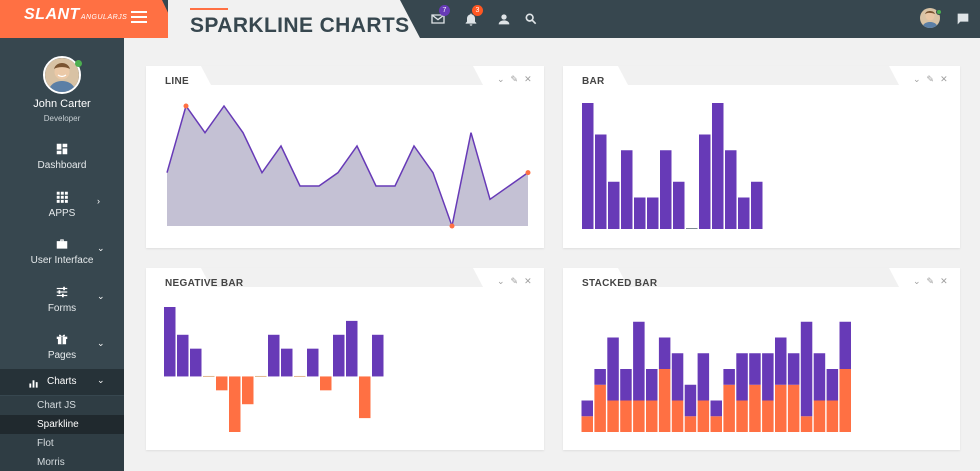 The height and width of the screenshot is (471, 980). I want to click on sidebar-item-label: APPS, so click(62, 213).